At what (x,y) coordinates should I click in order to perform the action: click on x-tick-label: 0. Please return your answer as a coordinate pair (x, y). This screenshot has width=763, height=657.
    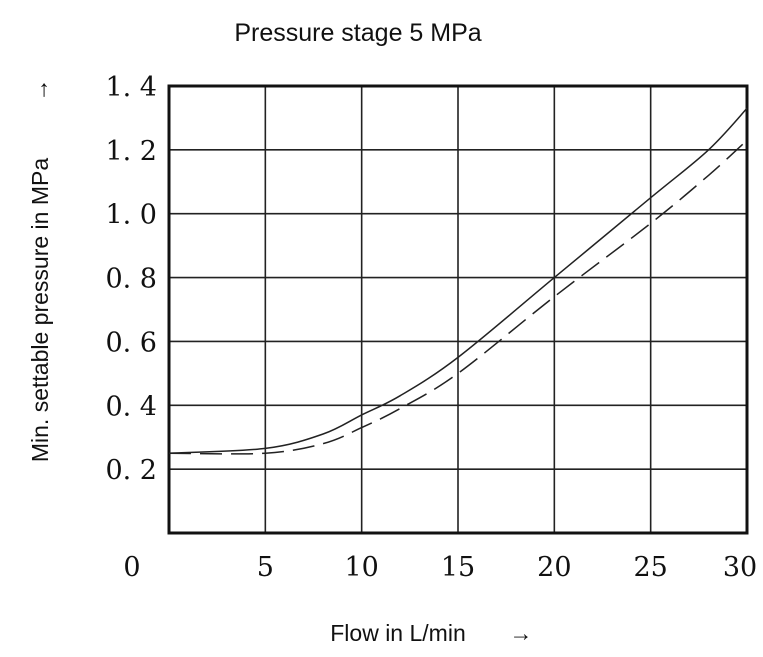
    Looking at the image, I should click on (131, 567).